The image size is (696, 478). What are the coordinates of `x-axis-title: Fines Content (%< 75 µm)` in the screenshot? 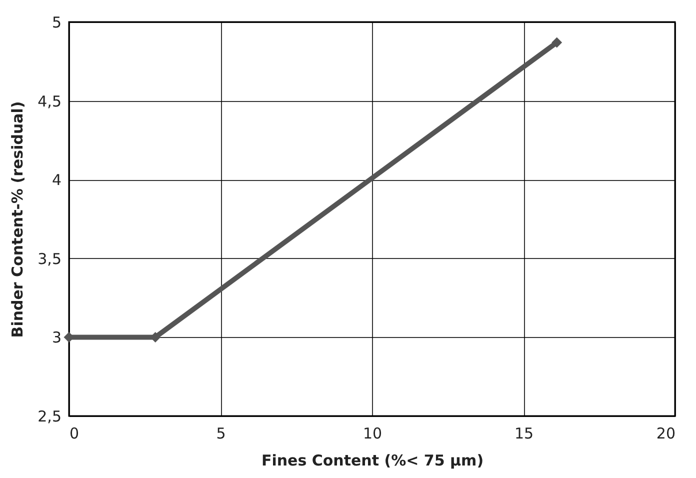 It's located at (372, 461).